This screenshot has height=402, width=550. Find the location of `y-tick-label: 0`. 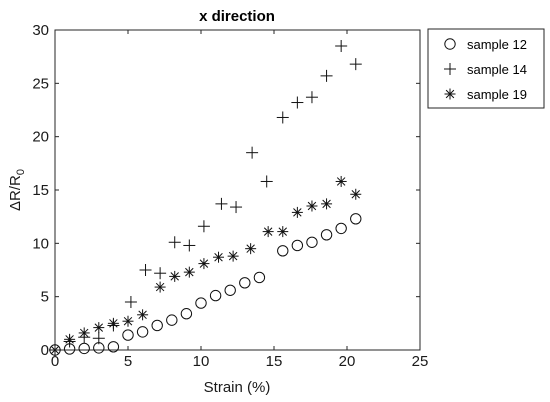

y-tick-label: 0 is located at coordinates (45, 350).